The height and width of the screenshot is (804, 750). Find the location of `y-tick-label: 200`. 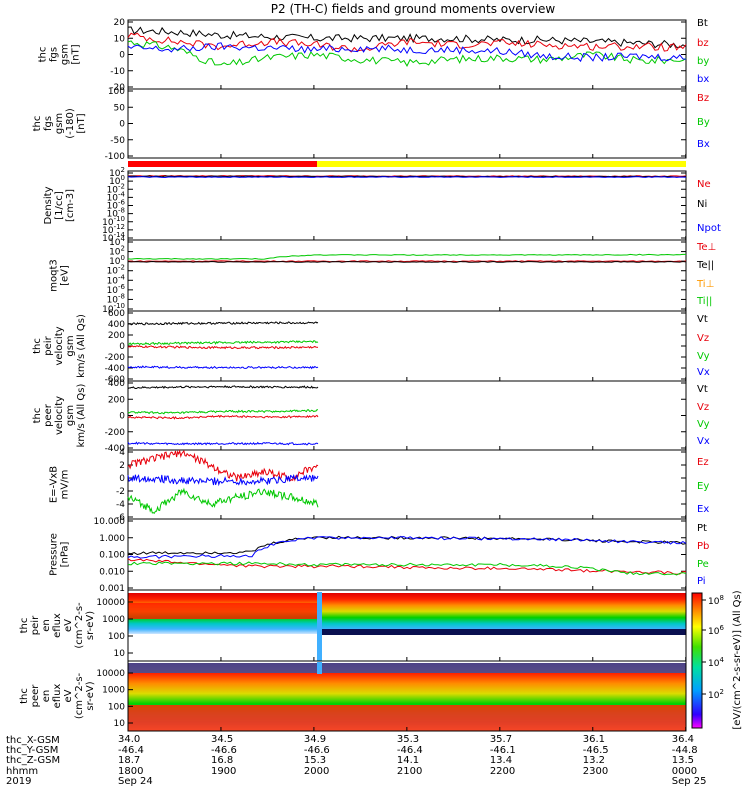

y-tick-label: 200 is located at coordinates (116, 336).